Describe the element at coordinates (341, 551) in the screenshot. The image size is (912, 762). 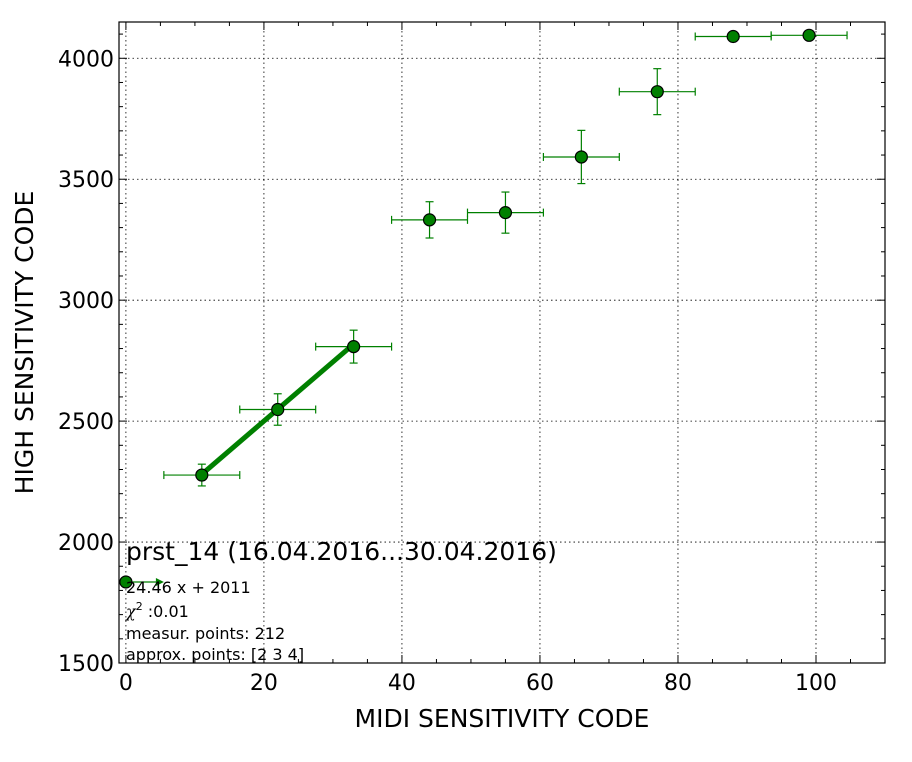
I see `annotation-title: prst_14 (16.04.2016...30.04.2016)` at that location.